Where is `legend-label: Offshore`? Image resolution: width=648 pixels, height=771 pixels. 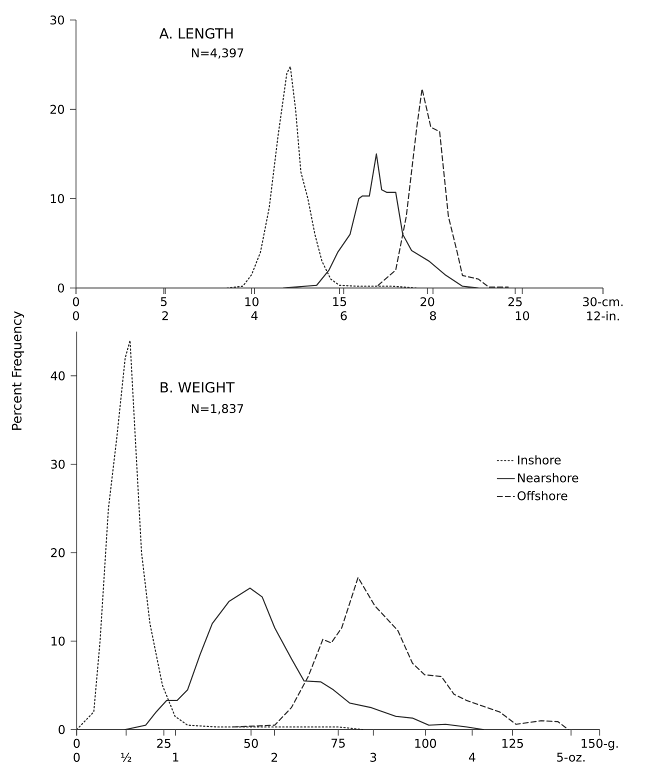
legend-label: Offshore is located at coordinates (543, 495).